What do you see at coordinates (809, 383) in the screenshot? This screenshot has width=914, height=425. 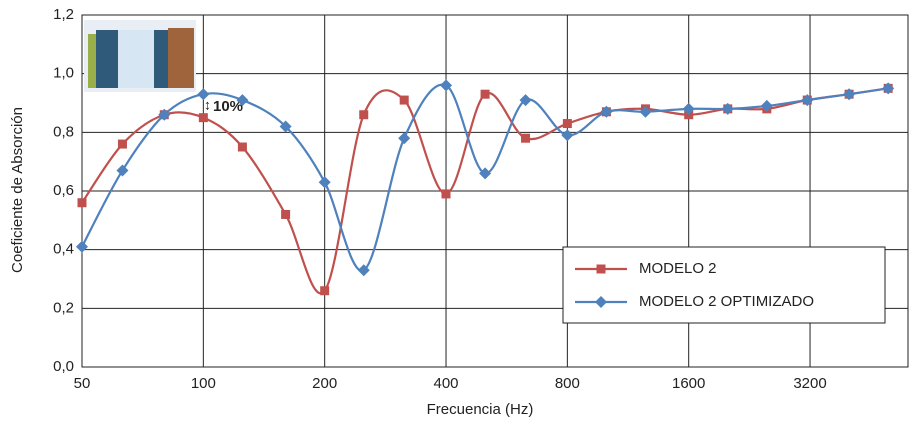 I see `x-tick-label: 3200` at bounding box center [809, 383].